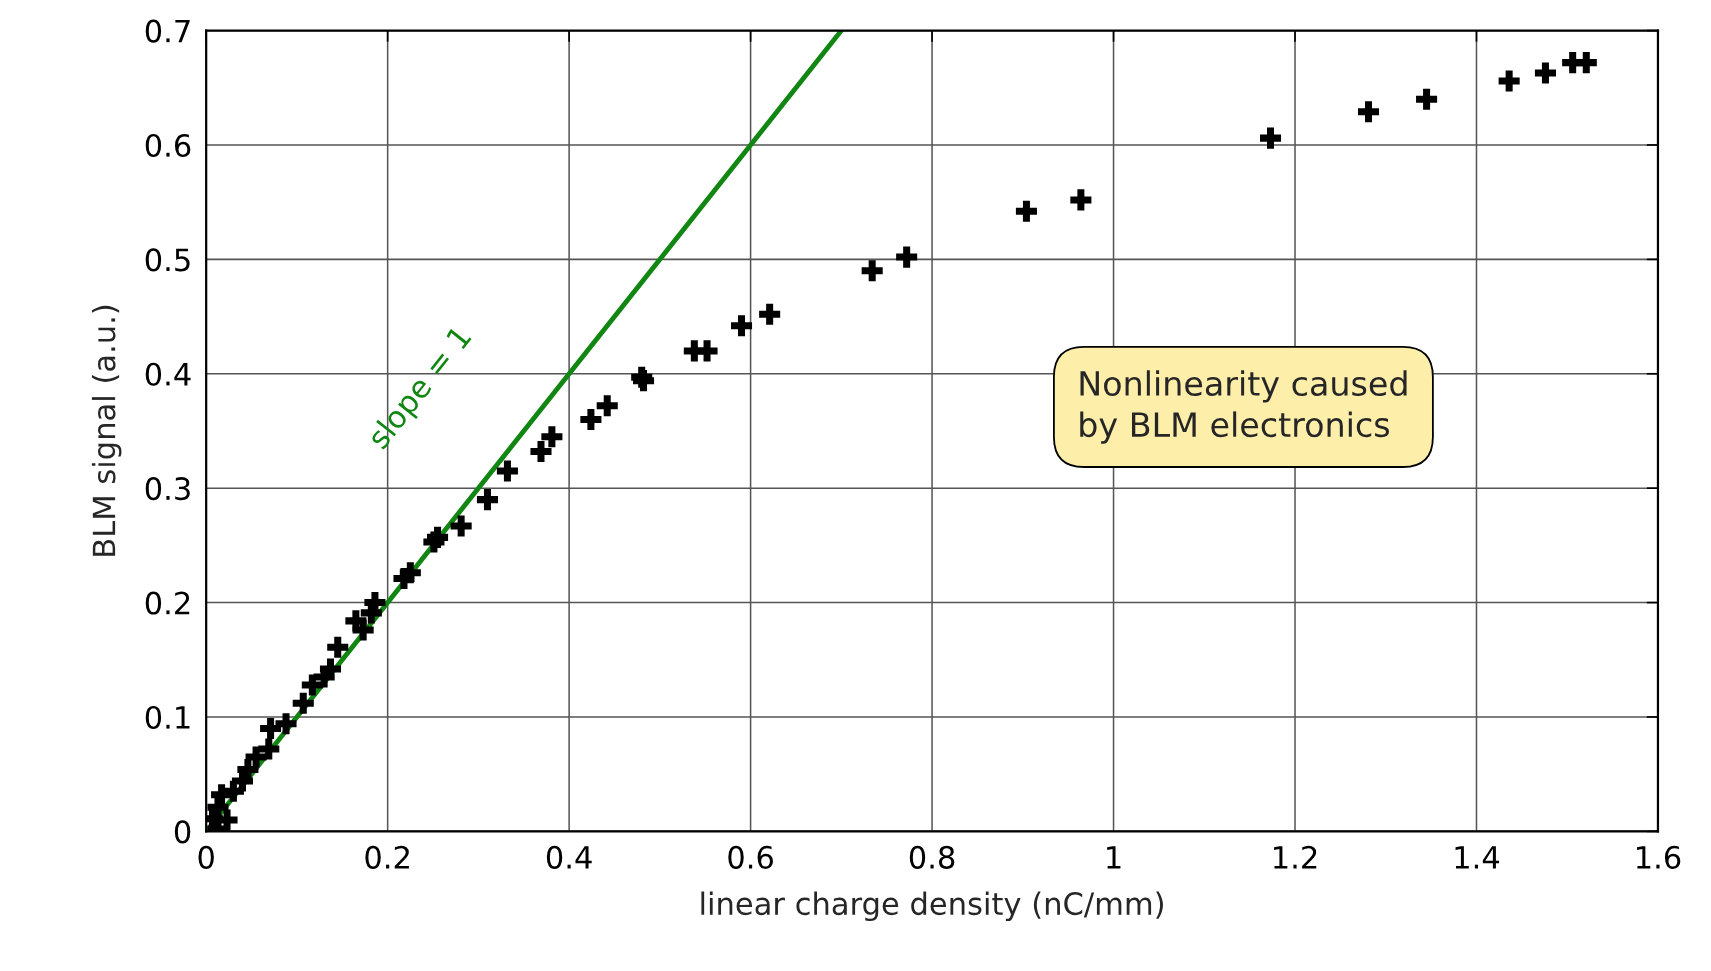  Describe the element at coordinates (168, 145) in the screenshot. I see `y-tick-label: 0.6` at that location.